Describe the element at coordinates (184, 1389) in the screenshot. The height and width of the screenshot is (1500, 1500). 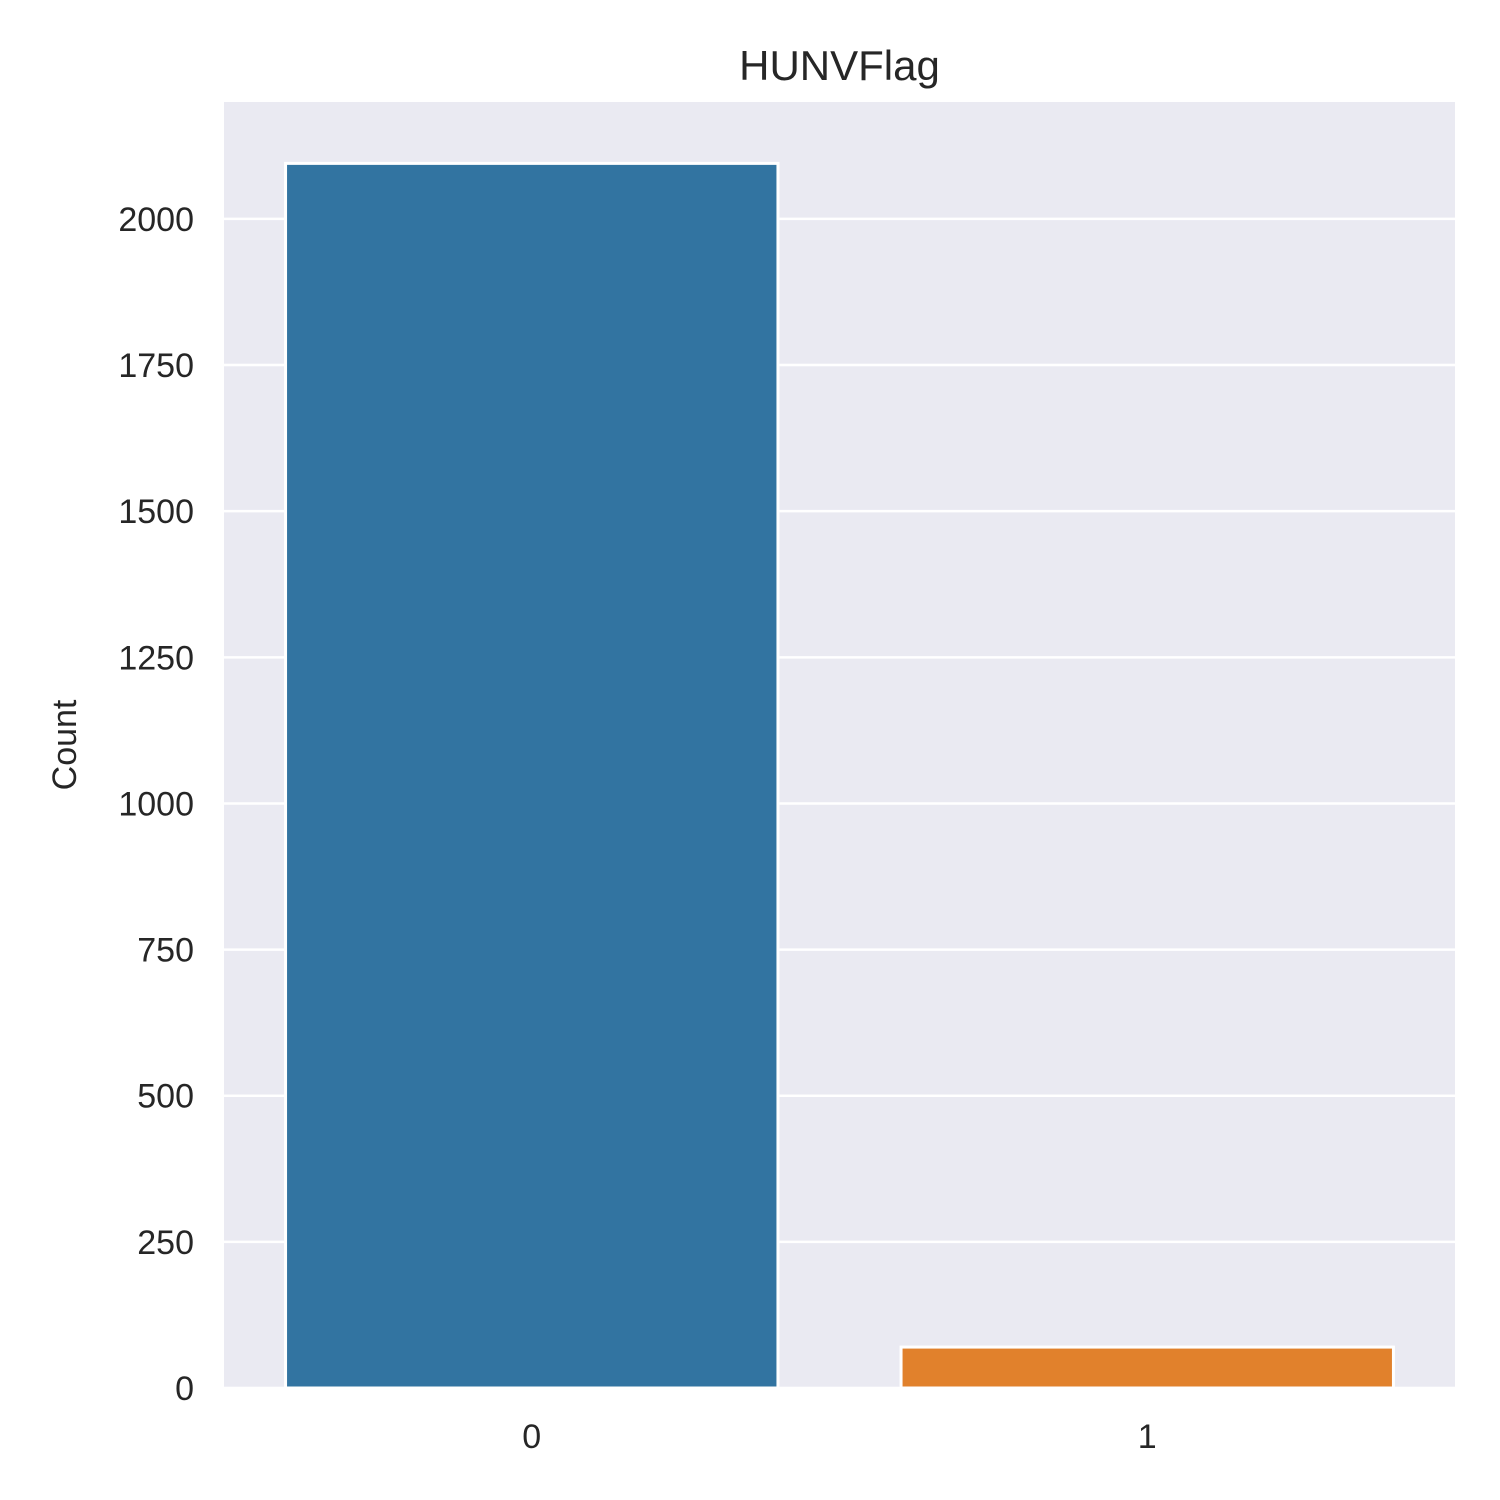
I see `y-tick-label: 0` at that location.